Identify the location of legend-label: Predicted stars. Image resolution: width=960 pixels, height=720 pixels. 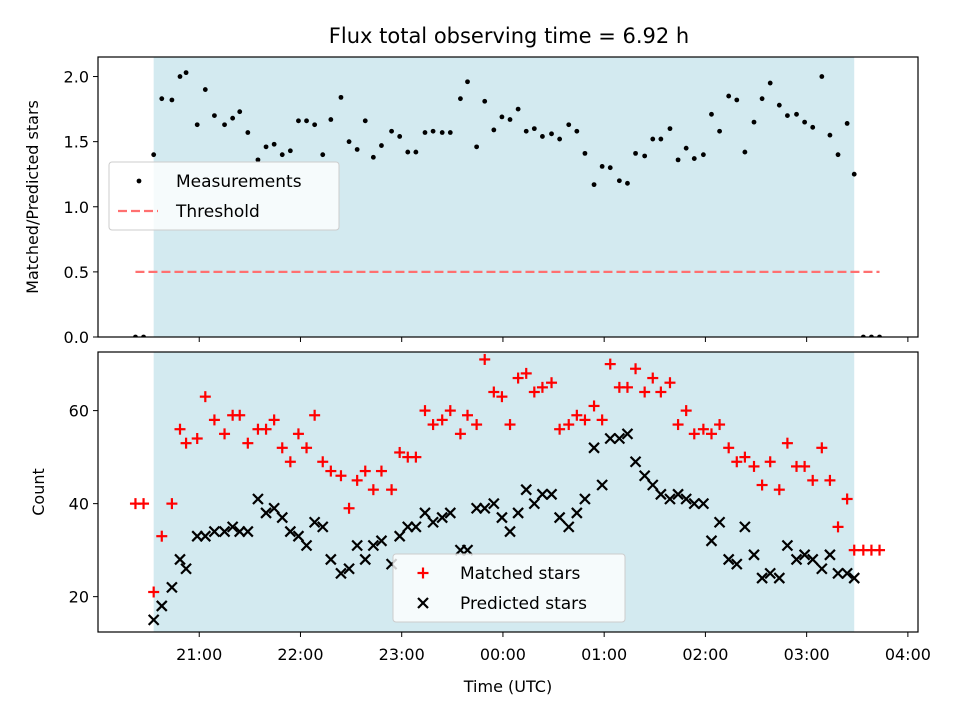
(523, 604).